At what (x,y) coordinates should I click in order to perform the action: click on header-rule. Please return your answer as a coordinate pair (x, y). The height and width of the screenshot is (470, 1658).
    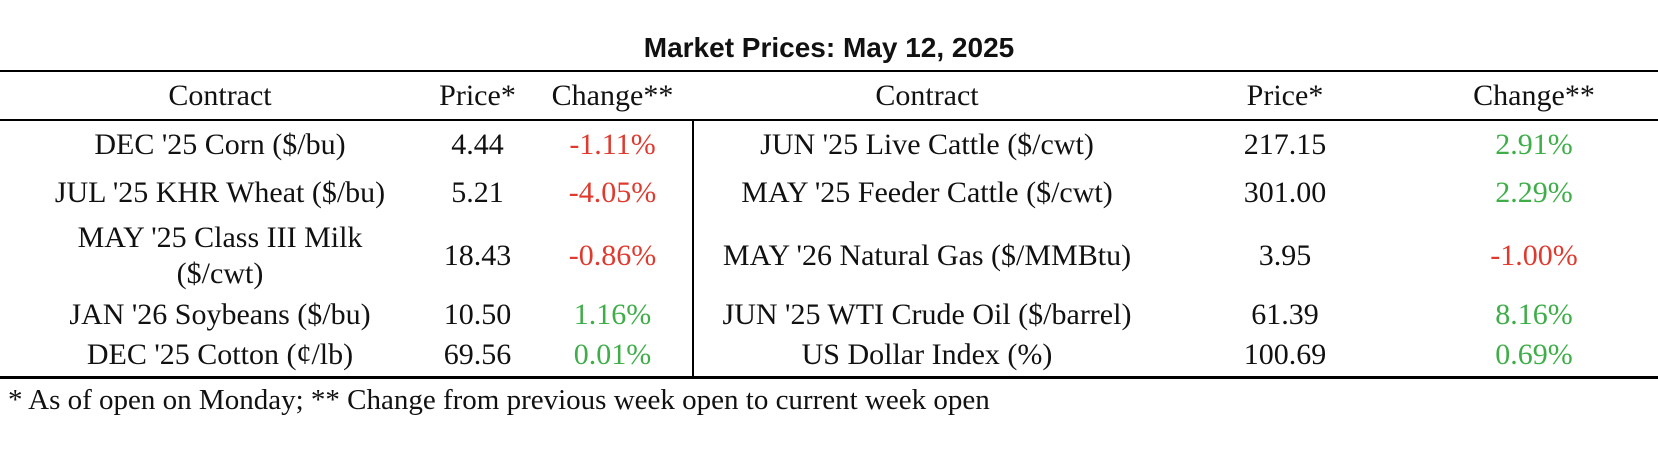
    Looking at the image, I should click on (829, 120).